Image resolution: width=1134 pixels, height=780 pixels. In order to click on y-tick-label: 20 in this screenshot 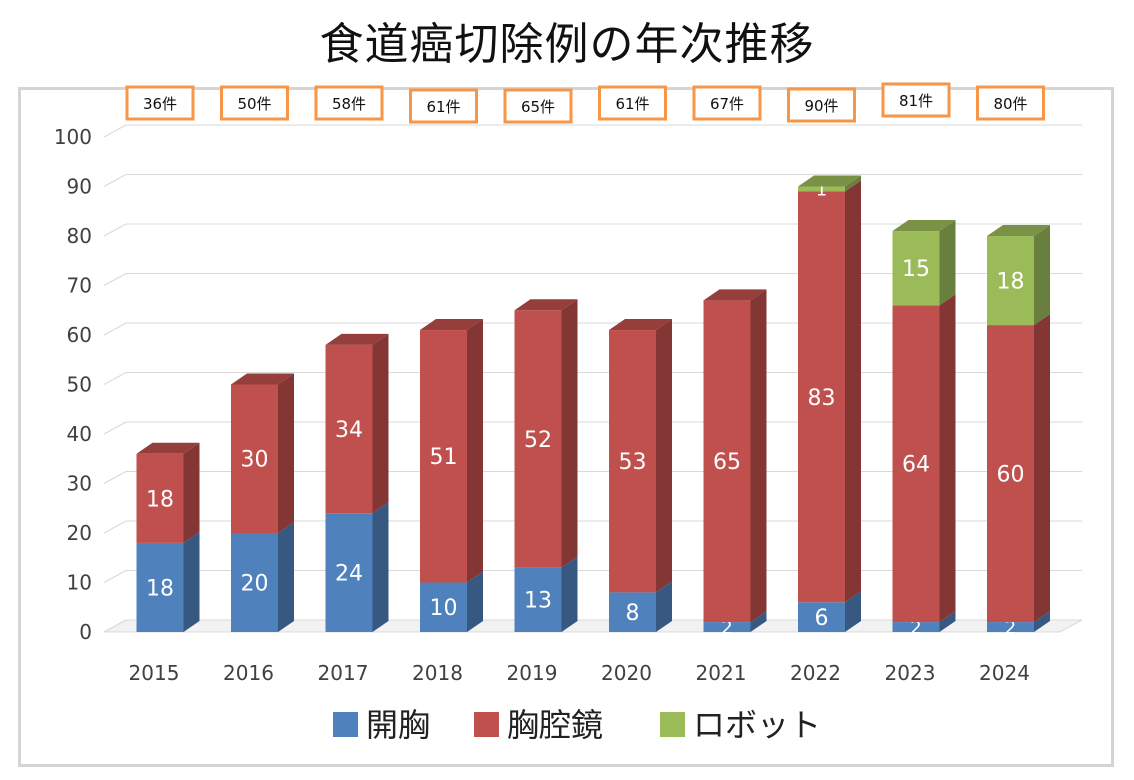, I will do `click(79, 533)`.